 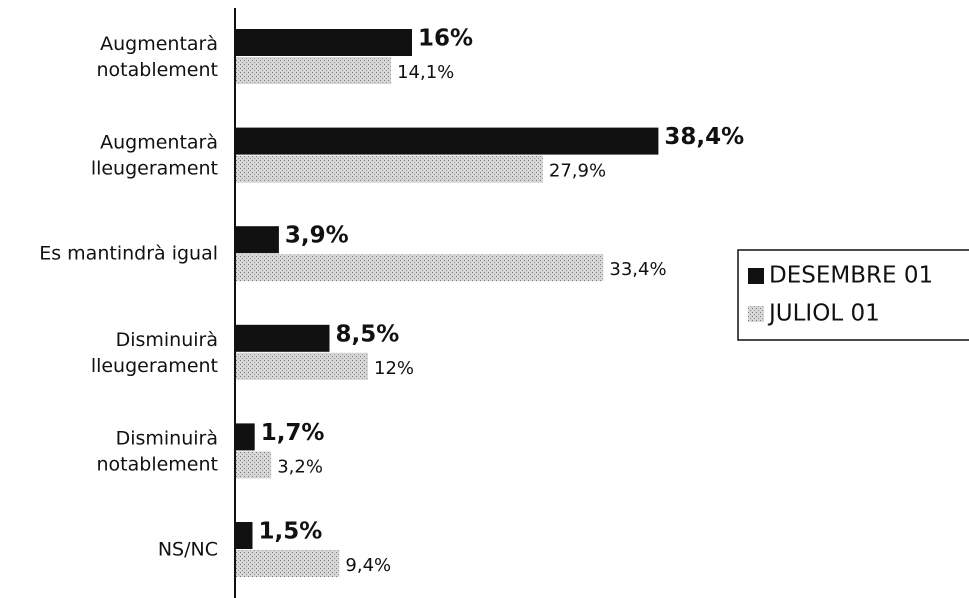 I want to click on value-label: 1,7%, so click(x=293, y=433).